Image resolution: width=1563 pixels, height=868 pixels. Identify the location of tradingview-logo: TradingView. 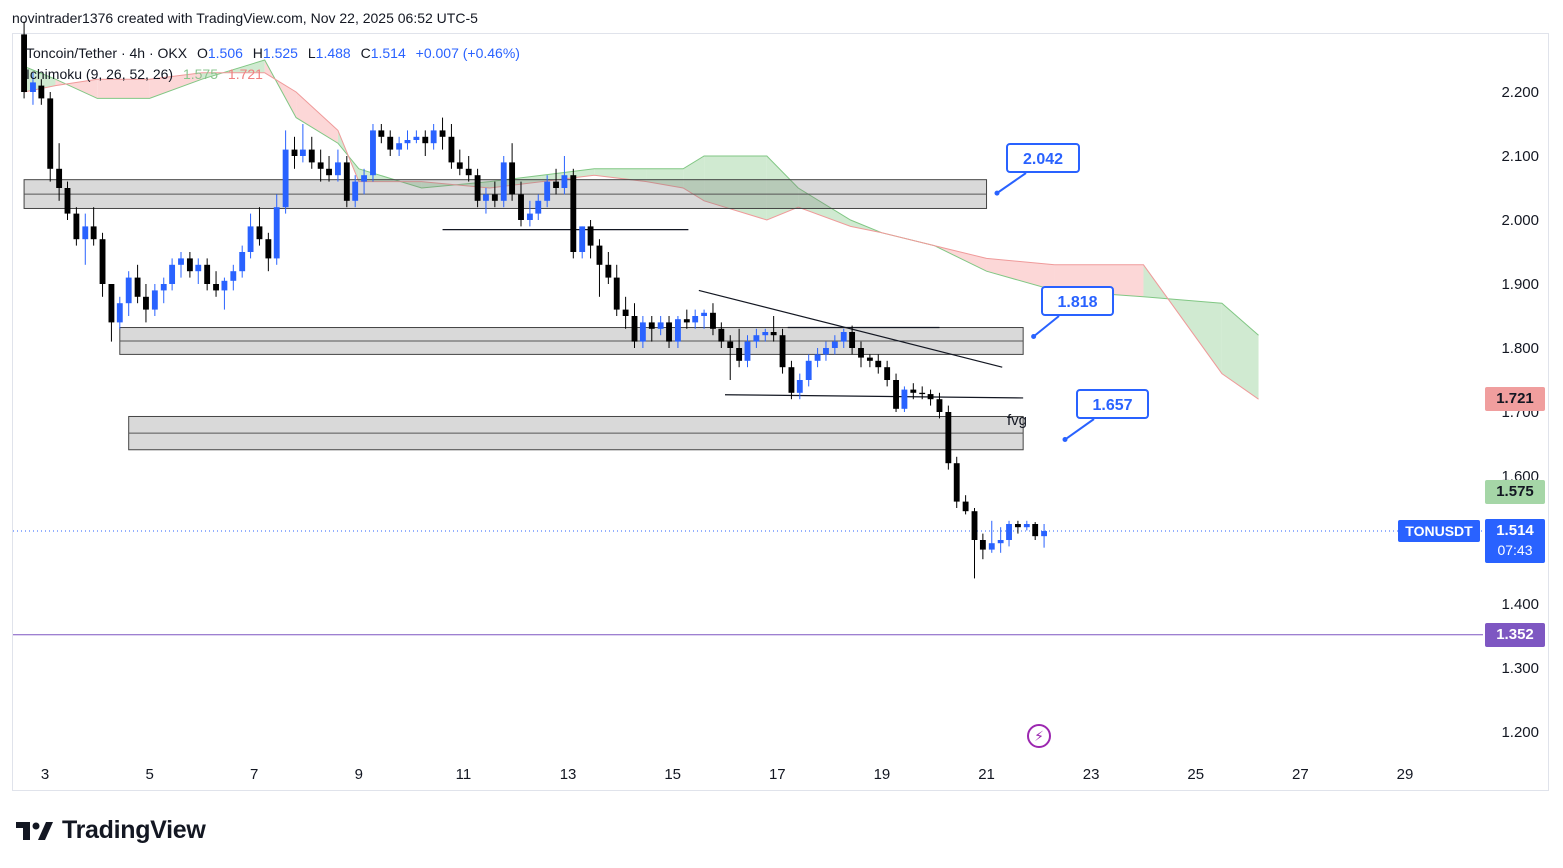
(111, 830).